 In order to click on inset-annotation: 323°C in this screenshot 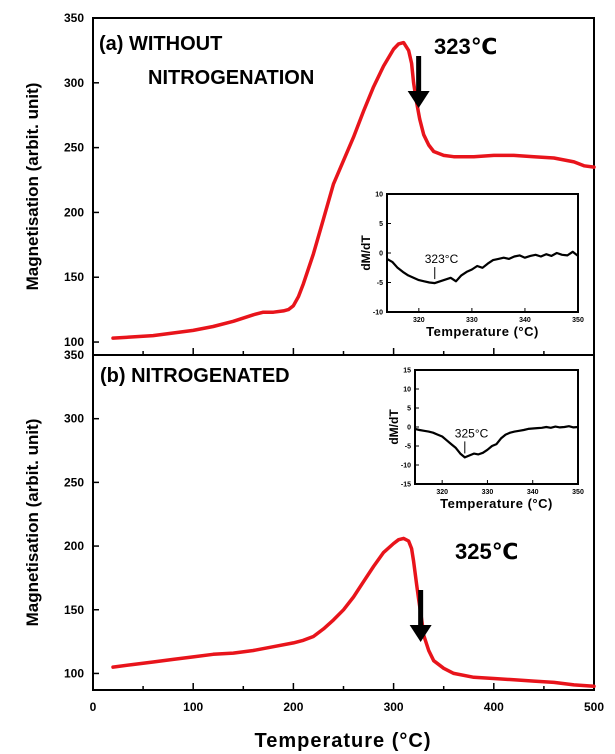, I will do `click(442, 259)`.